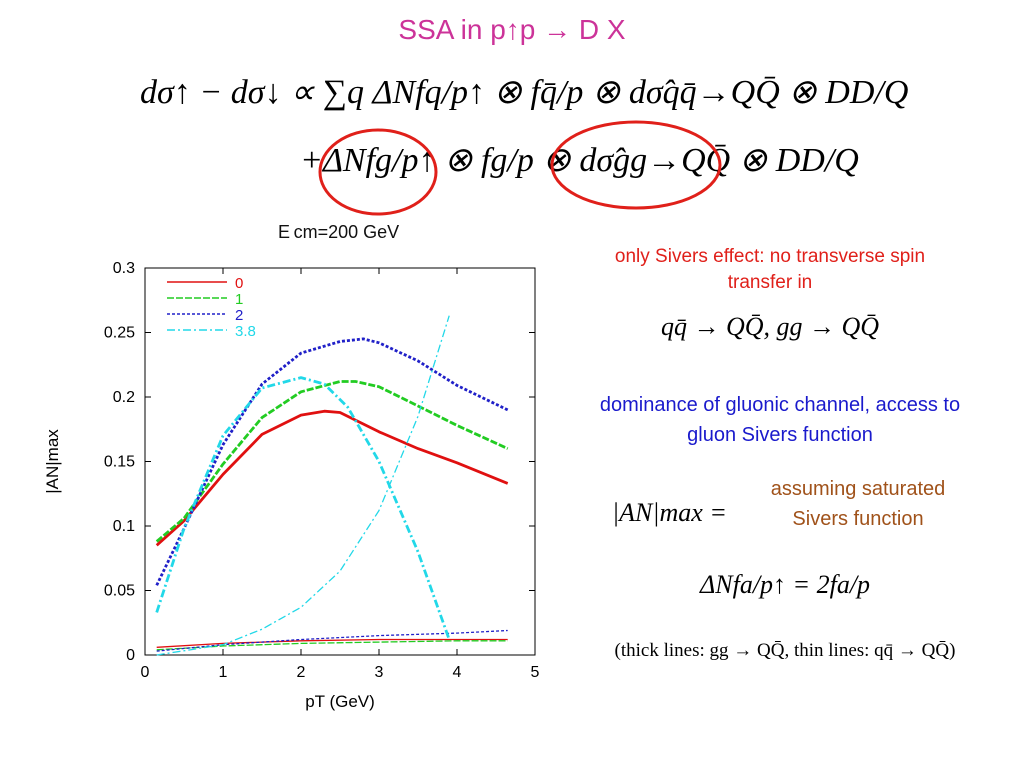 This screenshot has width=1024, height=768. Describe the element at coordinates (785, 584) in the screenshot. I see `saturation-relation: ΔNfa/p↑ = 2fa/p` at that location.